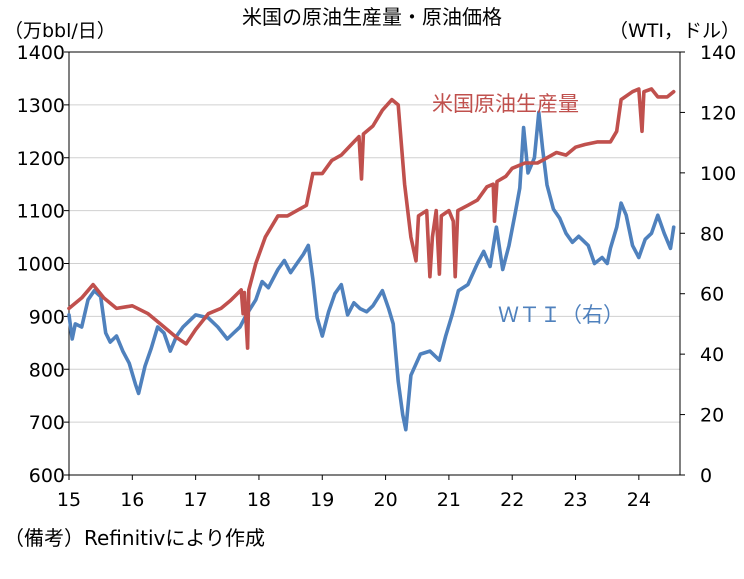 This screenshot has width=744, height=579. What do you see at coordinates (196, 500) in the screenshot?
I see `x-tick-label-17: 17` at bounding box center [196, 500].